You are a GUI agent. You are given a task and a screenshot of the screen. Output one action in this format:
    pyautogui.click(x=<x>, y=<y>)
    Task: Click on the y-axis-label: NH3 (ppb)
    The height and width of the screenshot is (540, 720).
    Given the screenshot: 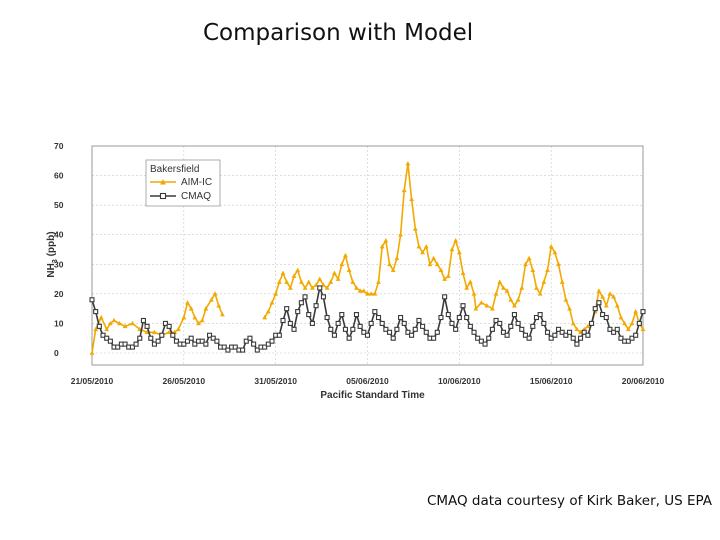 What is the action you would take?
    pyautogui.click(x=52, y=254)
    